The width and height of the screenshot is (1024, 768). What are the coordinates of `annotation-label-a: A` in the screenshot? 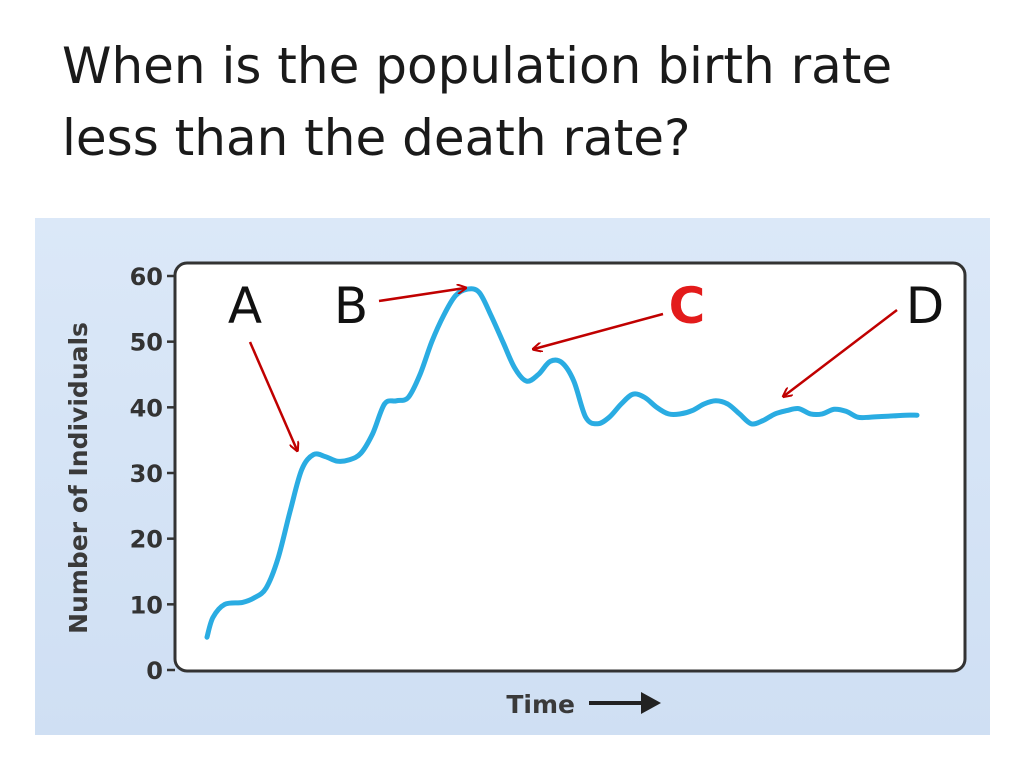 It's located at (245, 306).